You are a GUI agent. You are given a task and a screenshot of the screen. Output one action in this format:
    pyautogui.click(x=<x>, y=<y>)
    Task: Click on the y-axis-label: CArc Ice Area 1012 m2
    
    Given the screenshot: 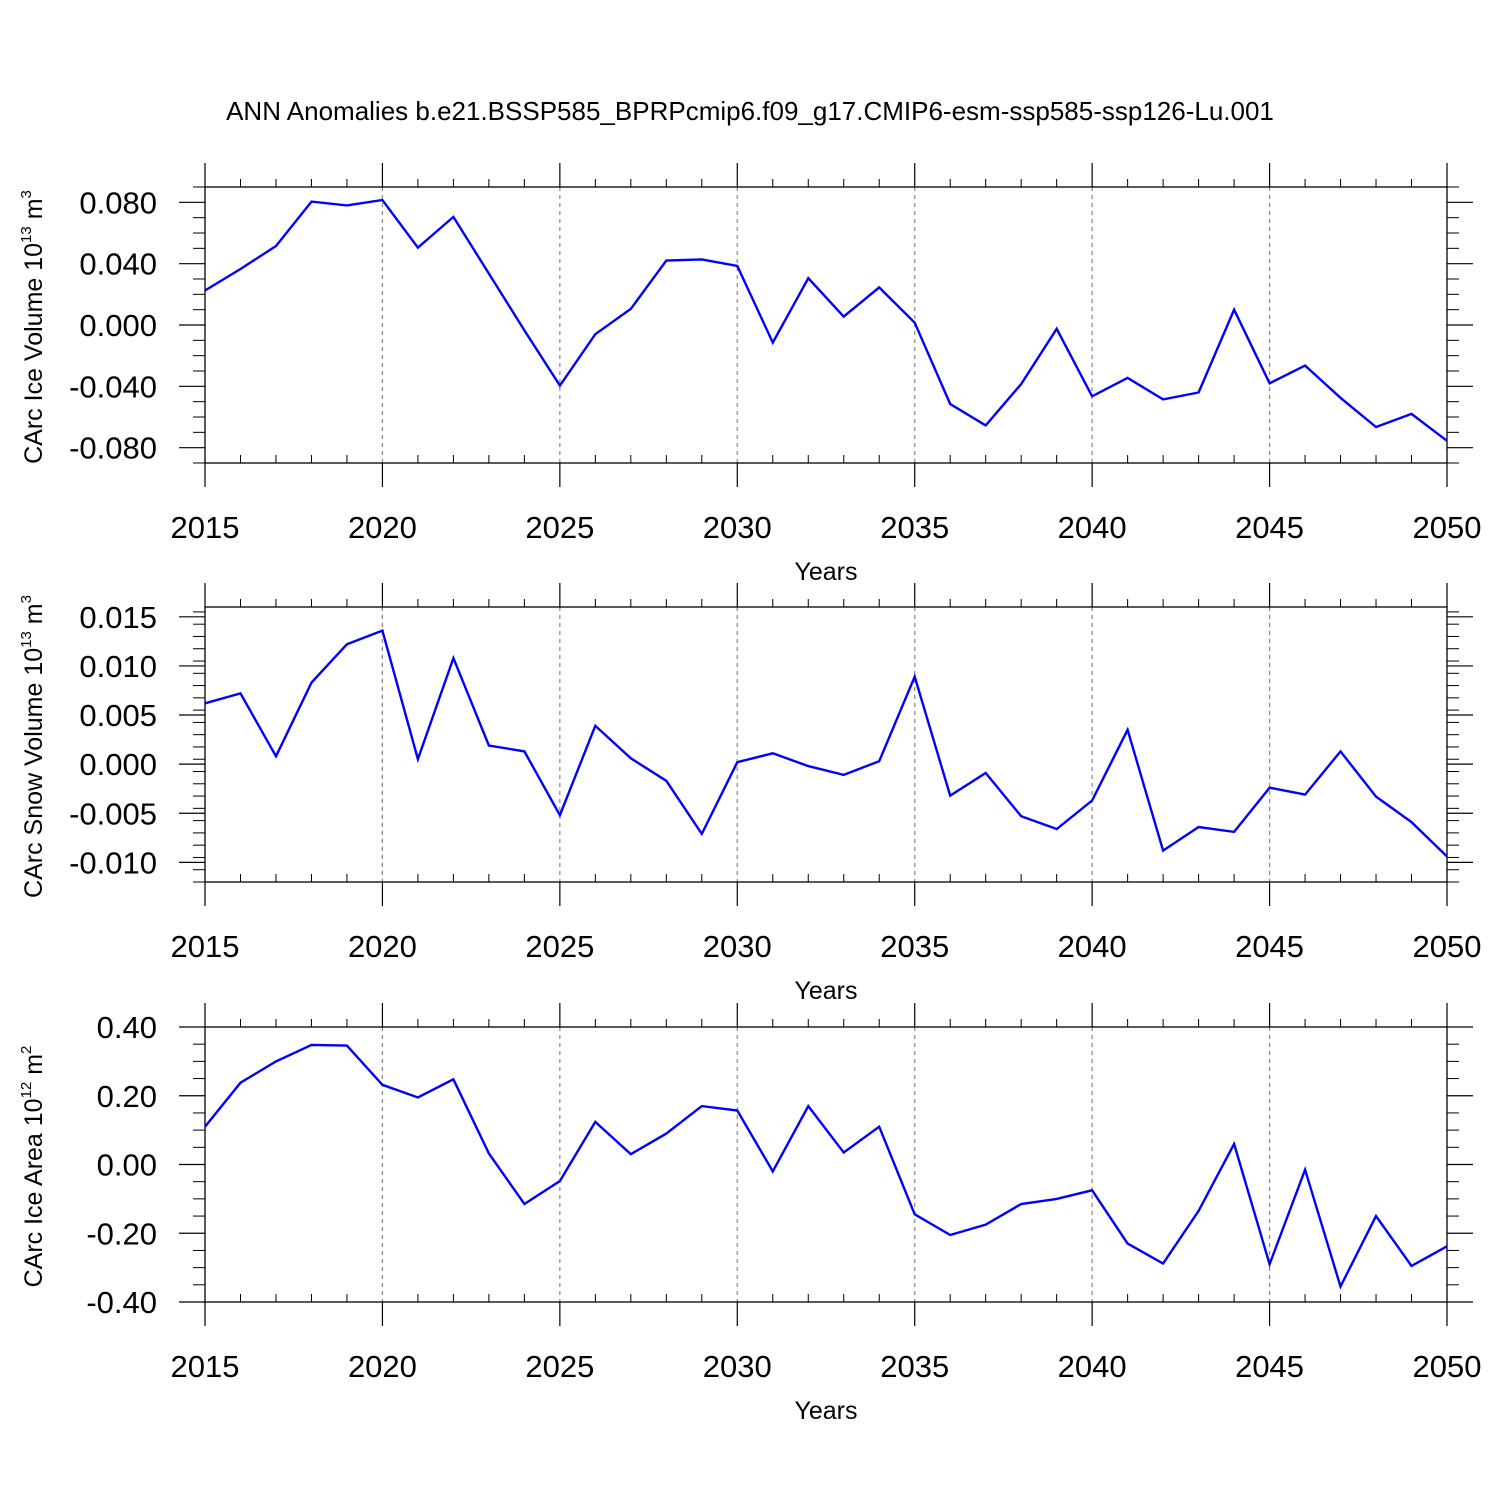 What is the action you would take?
    pyautogui.click(x=33, y=1167)
    